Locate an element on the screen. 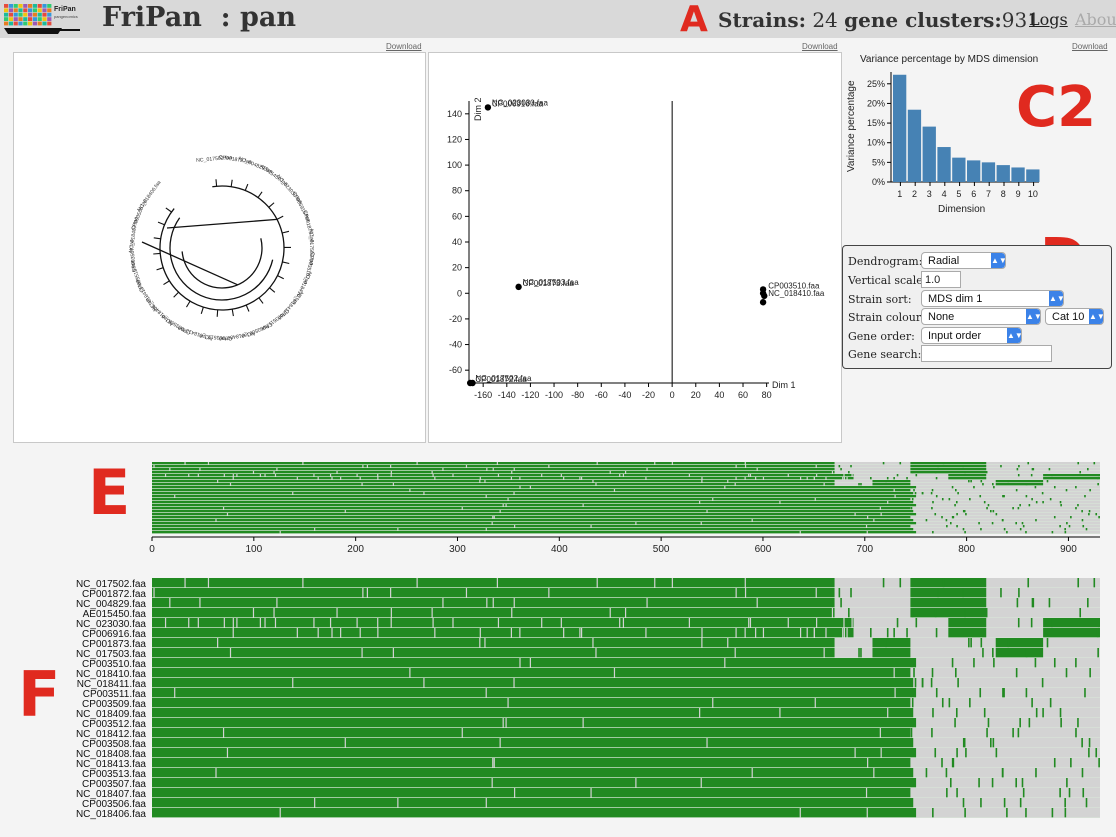  dendrogram-select: Radial ▲▼ is located at coordinates (963, 260).